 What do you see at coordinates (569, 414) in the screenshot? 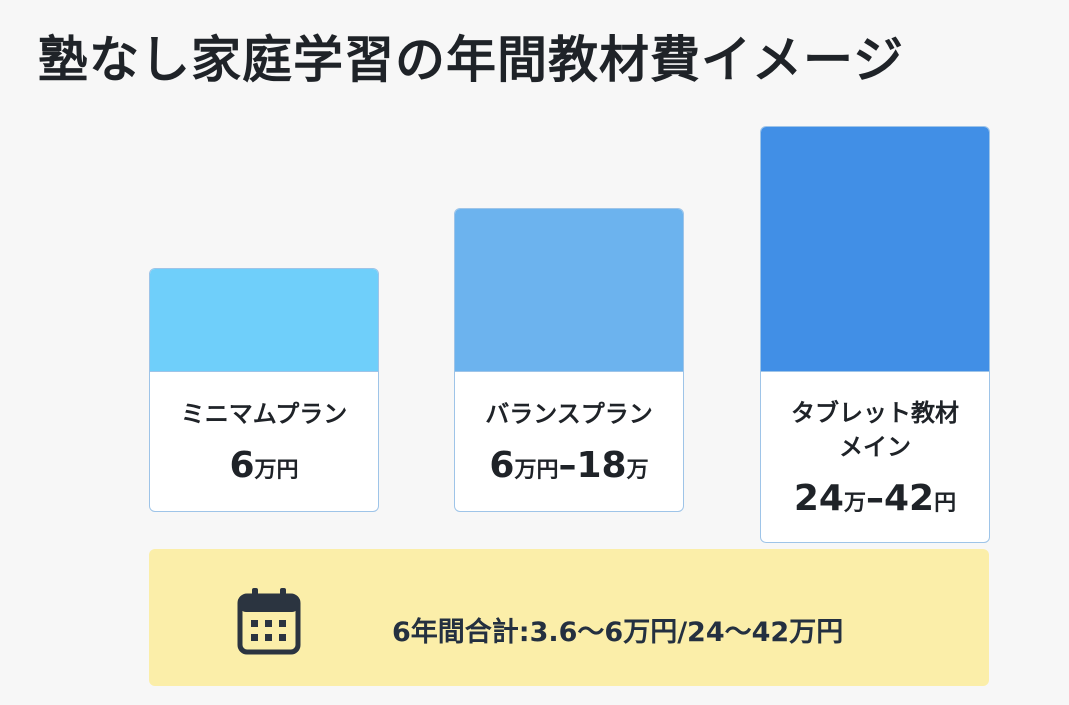
I see `plan-label: バランスプラン` at bounding box center [569, 414].